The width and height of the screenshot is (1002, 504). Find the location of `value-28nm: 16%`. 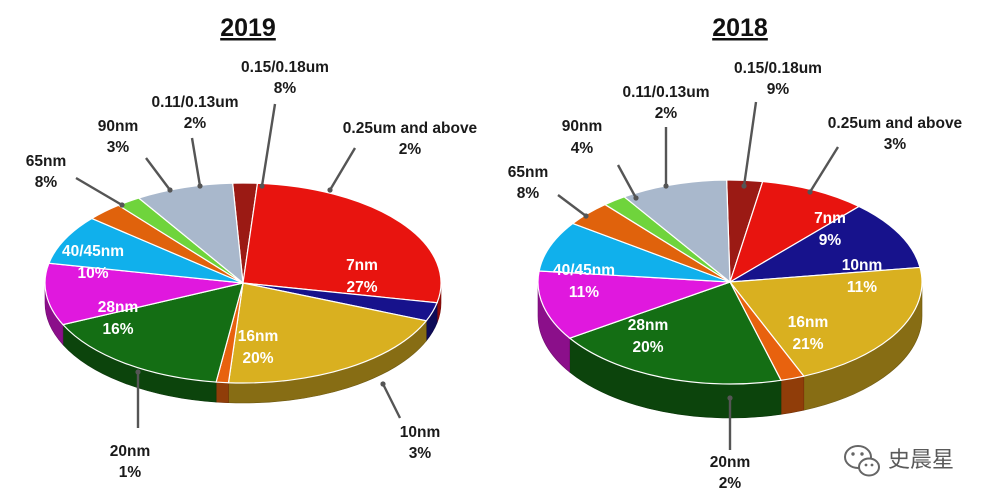

value-28nm: 16% is located at coordinates (117, 329).